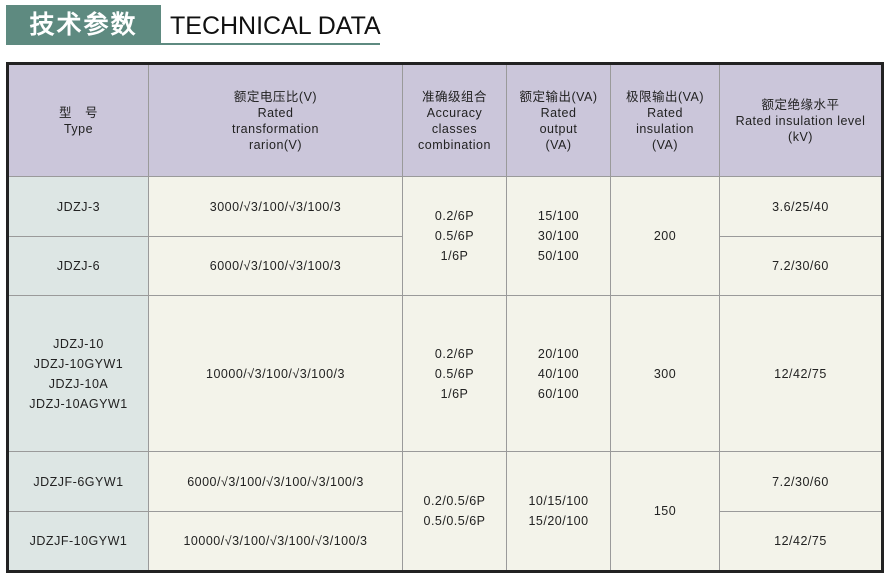  What do you see at coordinates (275, 120) in the screenshot?
I see `header-ratio: 额定电压比(V) Rated transformation rarion(V)` at bounding box center [275, 120].